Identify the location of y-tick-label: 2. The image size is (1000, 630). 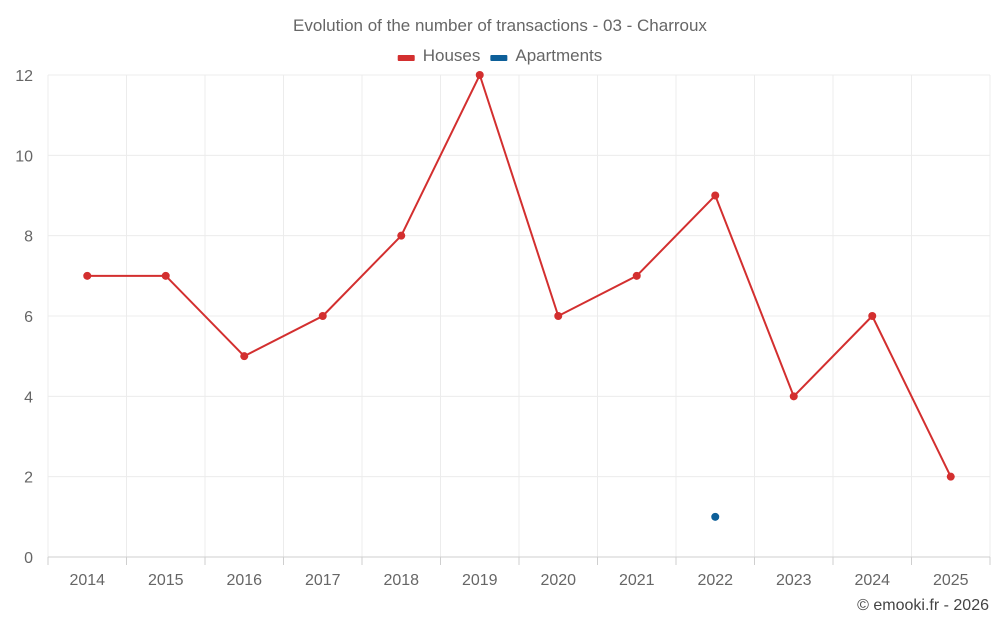
(28, 478).